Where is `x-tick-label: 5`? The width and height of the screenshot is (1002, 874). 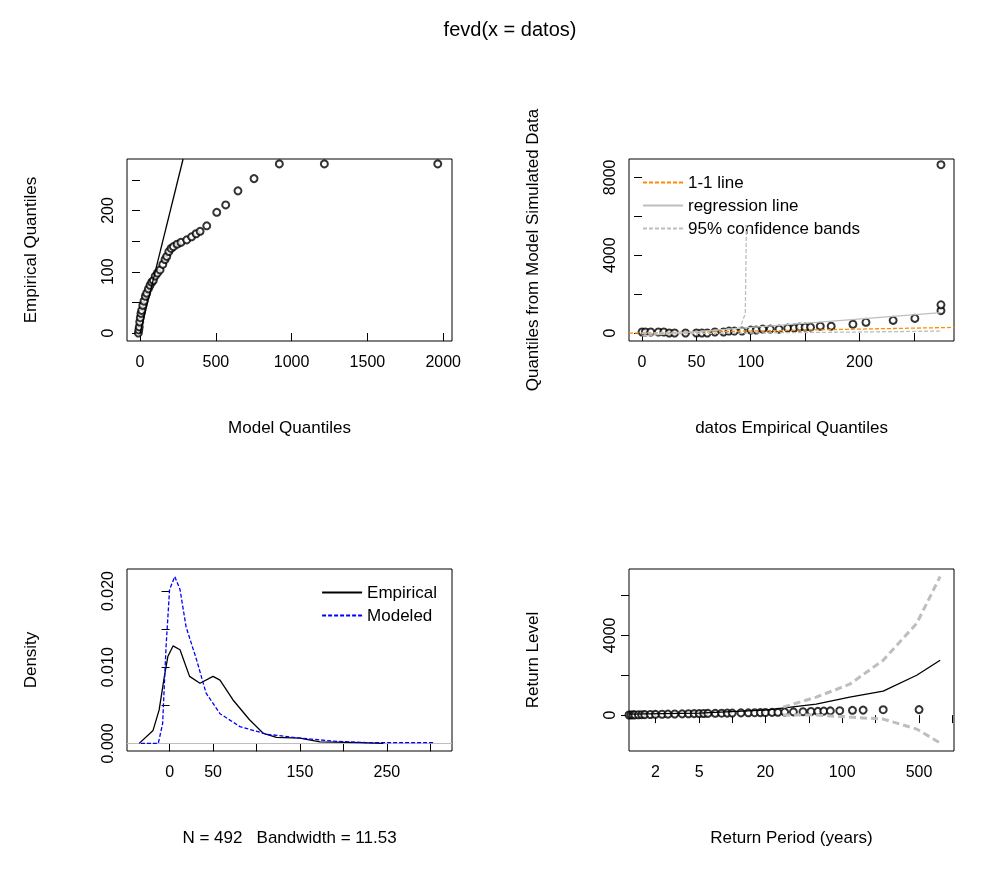
x-tick-label: 5 is located at coordinates (699, 771).